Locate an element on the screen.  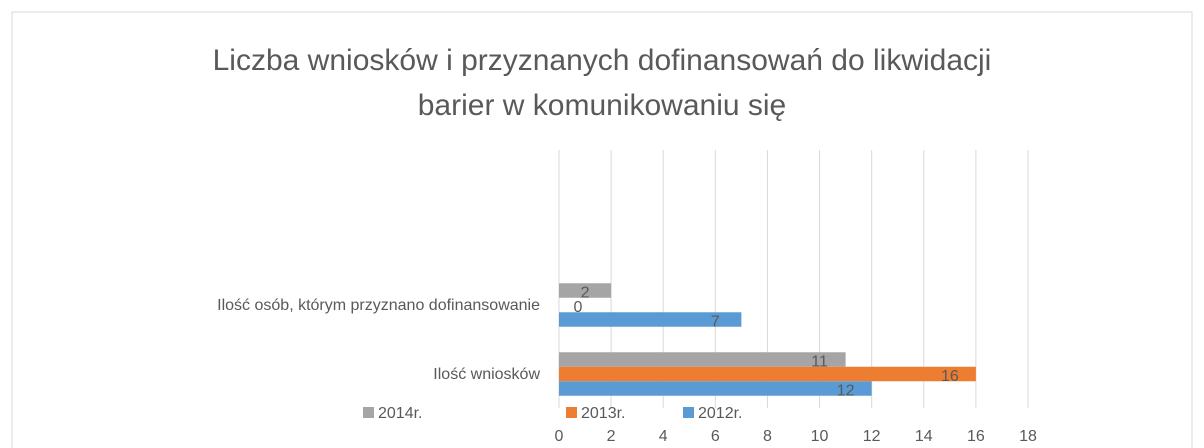
data-label: 0 is located at coordinates (578, 307).